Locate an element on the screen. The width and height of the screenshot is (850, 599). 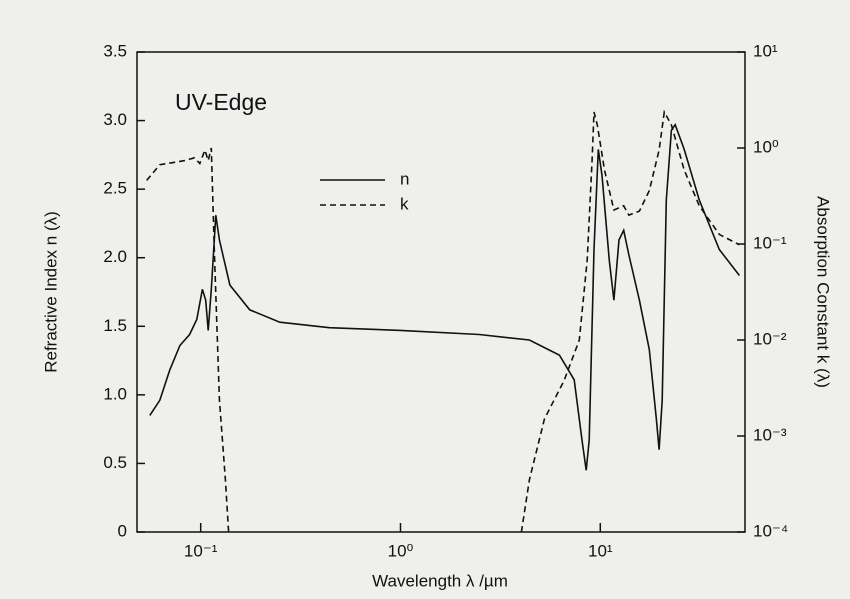
y-tick-label: 0.5 is located at coordinates (115, 462).